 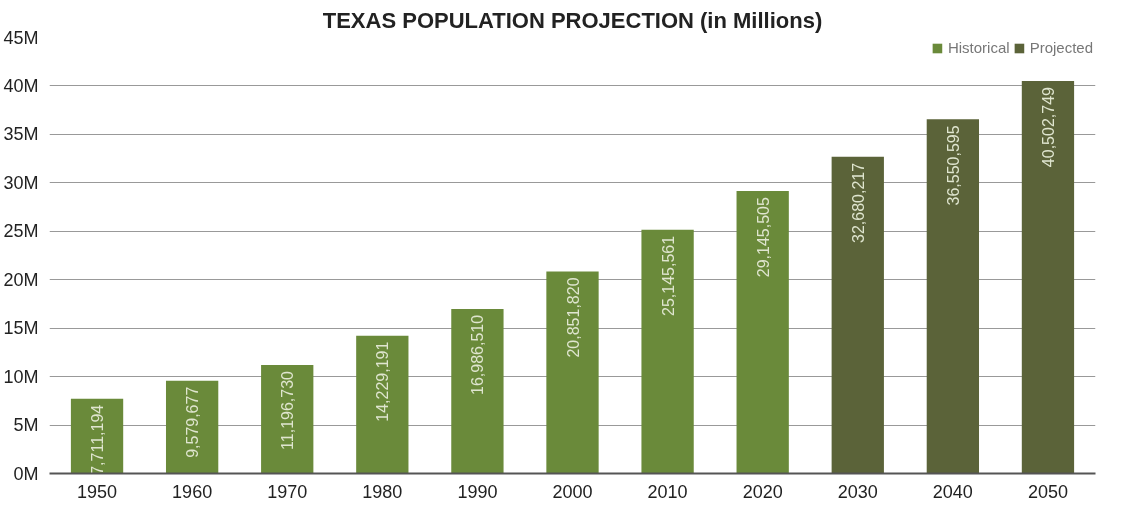 What do you see at coordinates (26, 425) in the screenshot?
I see `y-tick-label: 5M` at bounding box center [26, 425].